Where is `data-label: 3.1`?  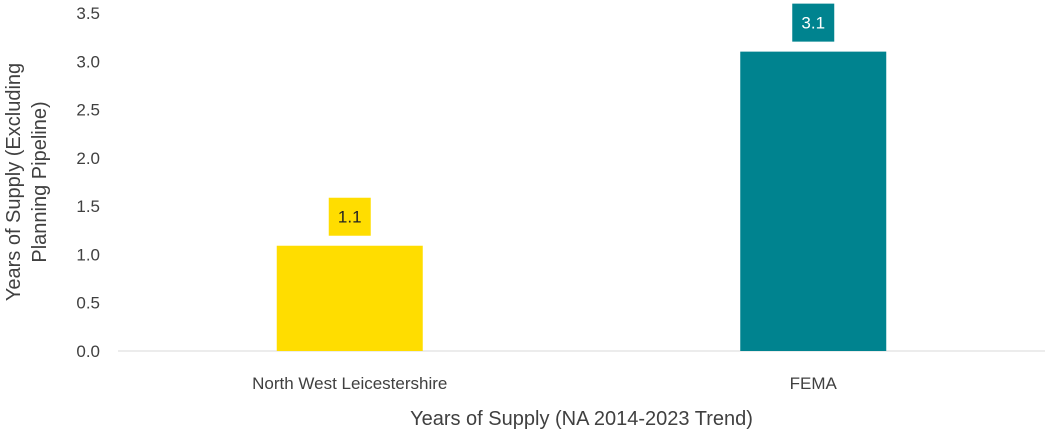 data-label: 3.1 is located at coordinates (813, 23).